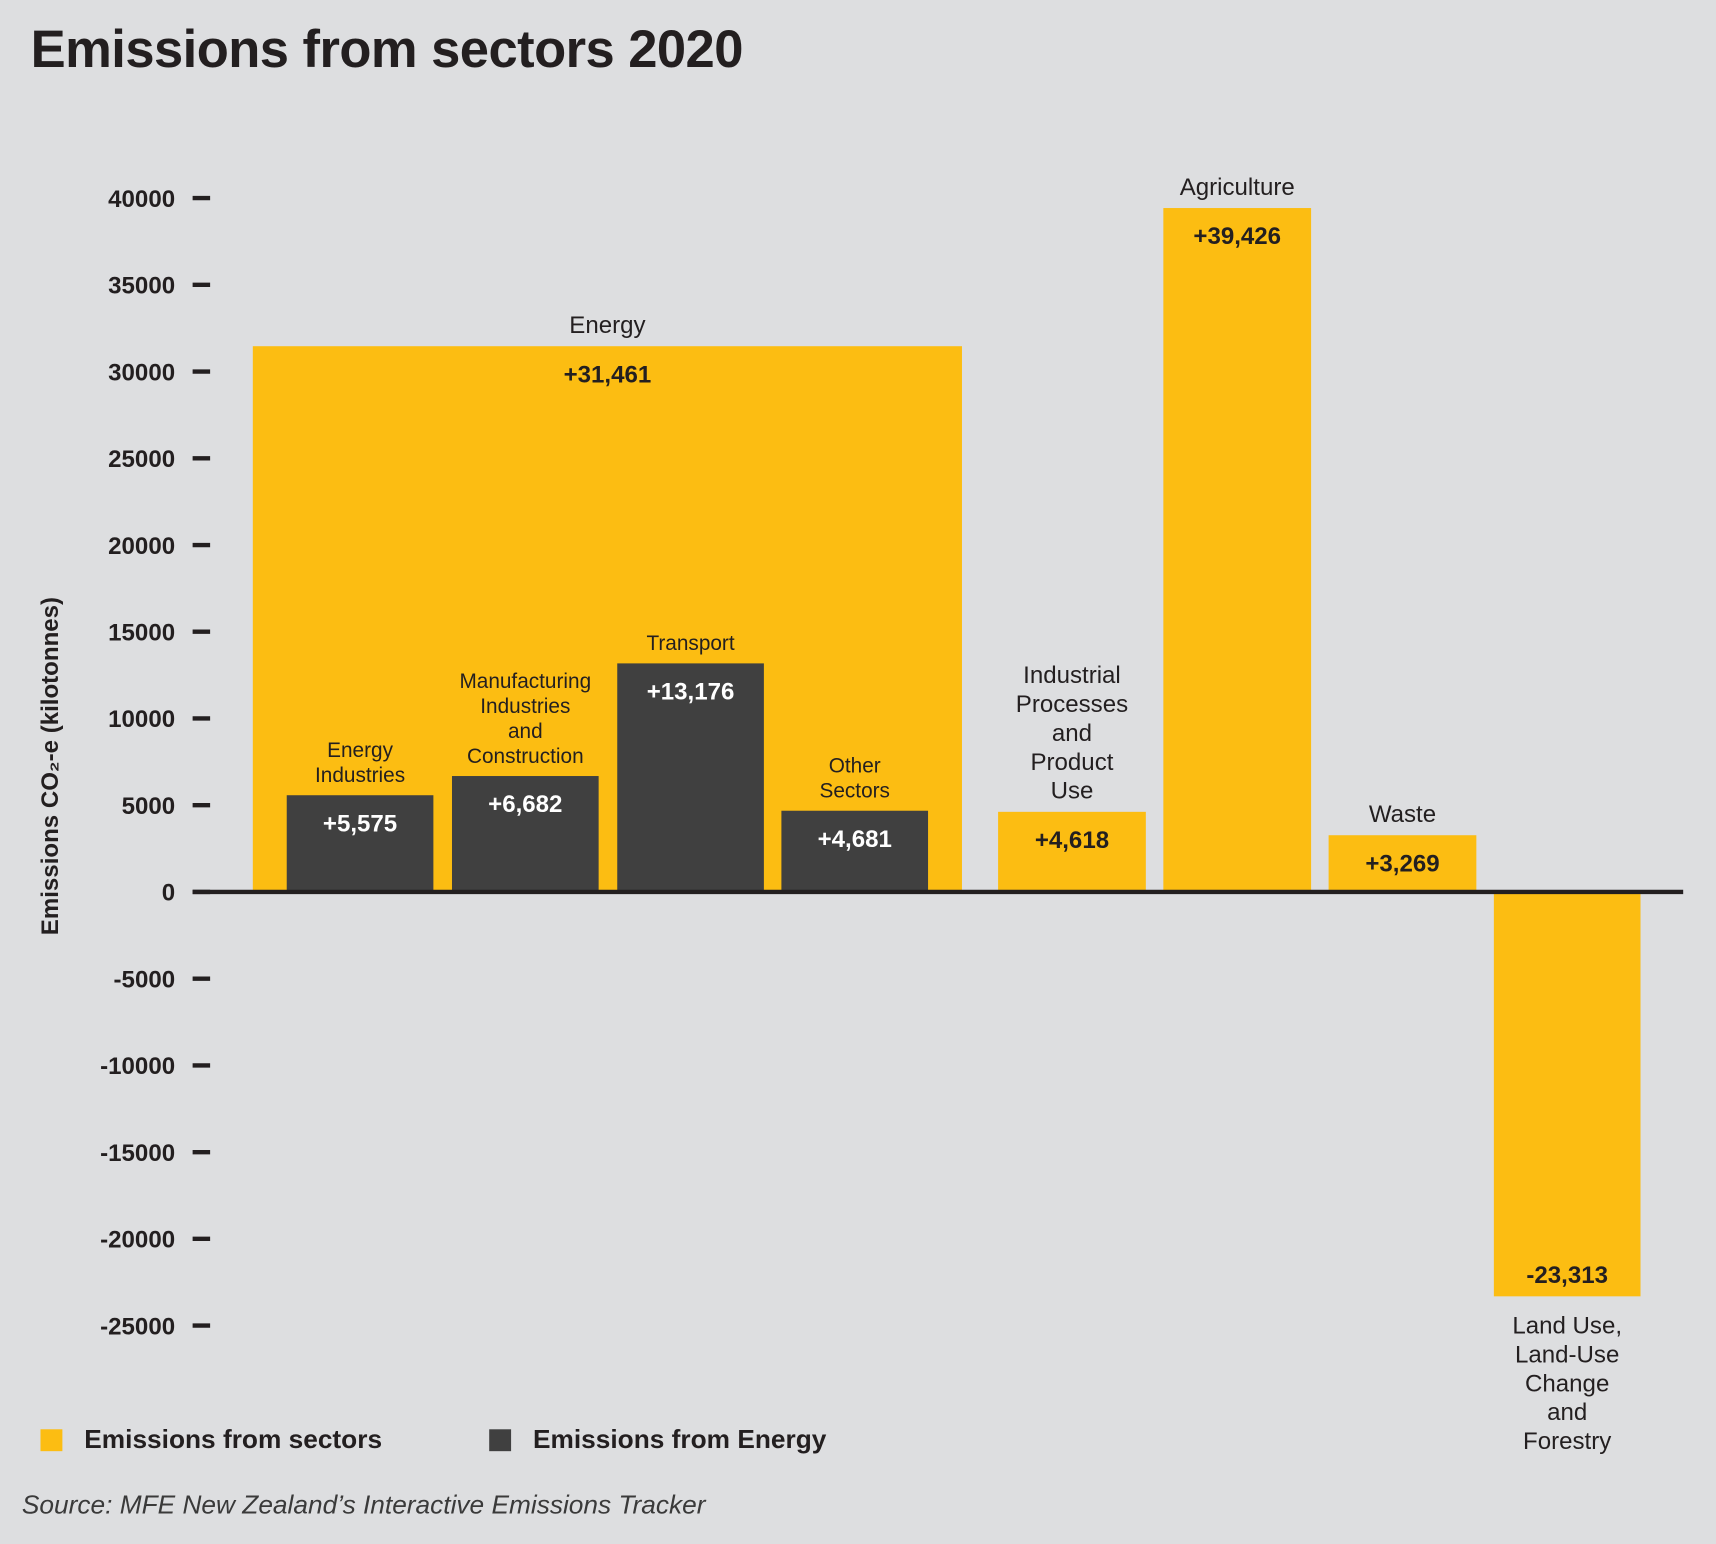 The height and width of the screenshot is (1544, 1716). I want to click on sector-category-label: Industrial, so click(1072, 675).